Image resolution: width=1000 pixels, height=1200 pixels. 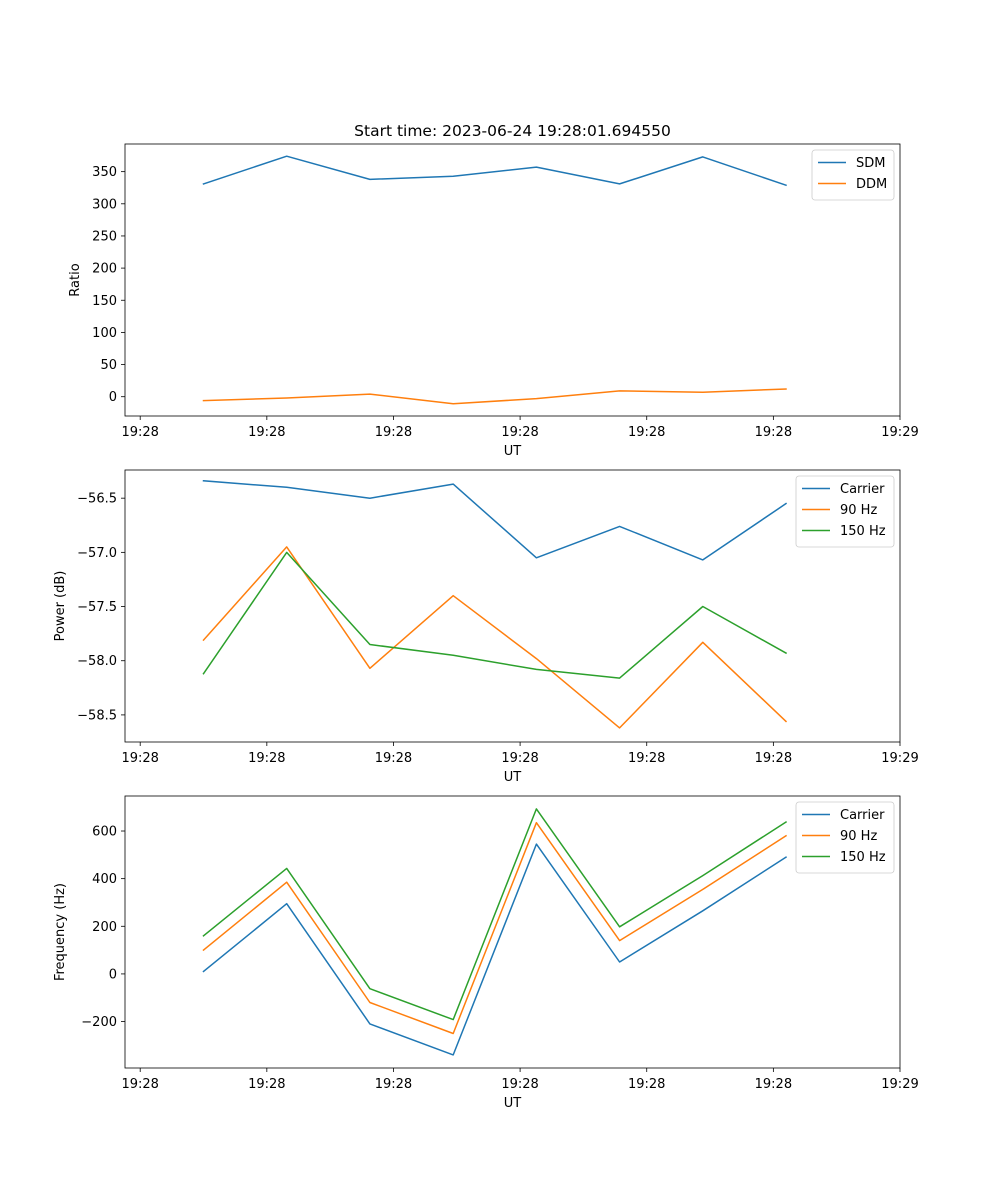 What do you see at coordinates (495, 615) in the screenshot?
I see `power-series-line-150-hz` at bounding box center [495, 615].